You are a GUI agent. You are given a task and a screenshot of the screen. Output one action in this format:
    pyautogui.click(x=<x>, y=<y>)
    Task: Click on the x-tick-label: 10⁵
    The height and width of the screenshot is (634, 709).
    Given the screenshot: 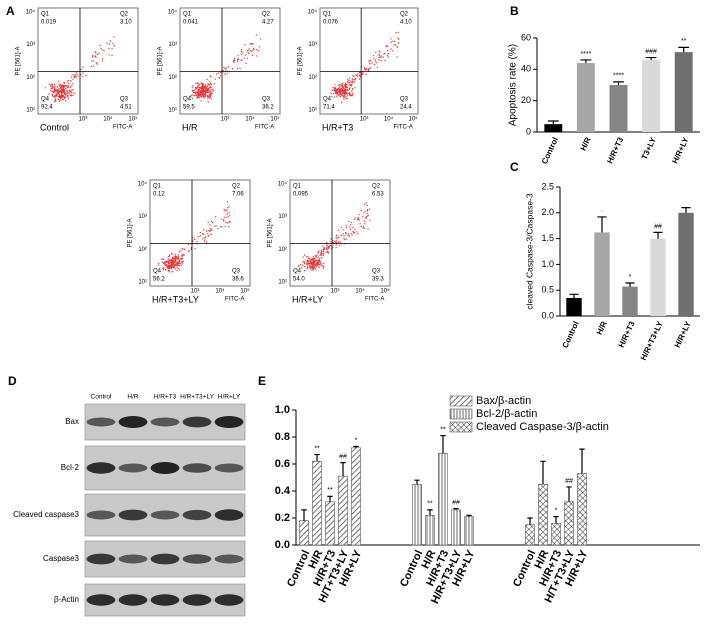 What is the action you would take?
    pyautogui.click(x=245, y=291)
    